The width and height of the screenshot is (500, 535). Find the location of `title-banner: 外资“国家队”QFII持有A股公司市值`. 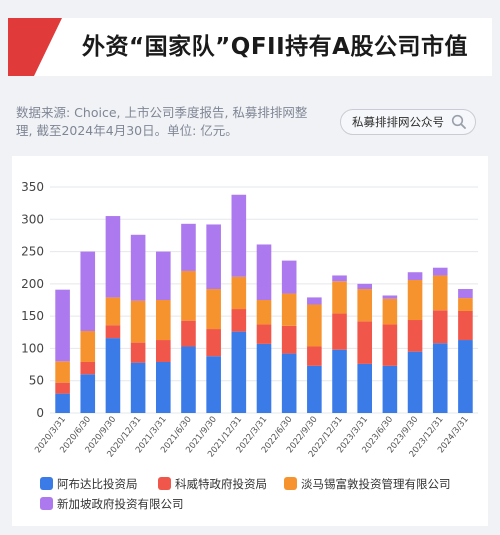

title-banner: 外资“国家队”QFII持有A股公司市值 is located at coordinates (250, 47).